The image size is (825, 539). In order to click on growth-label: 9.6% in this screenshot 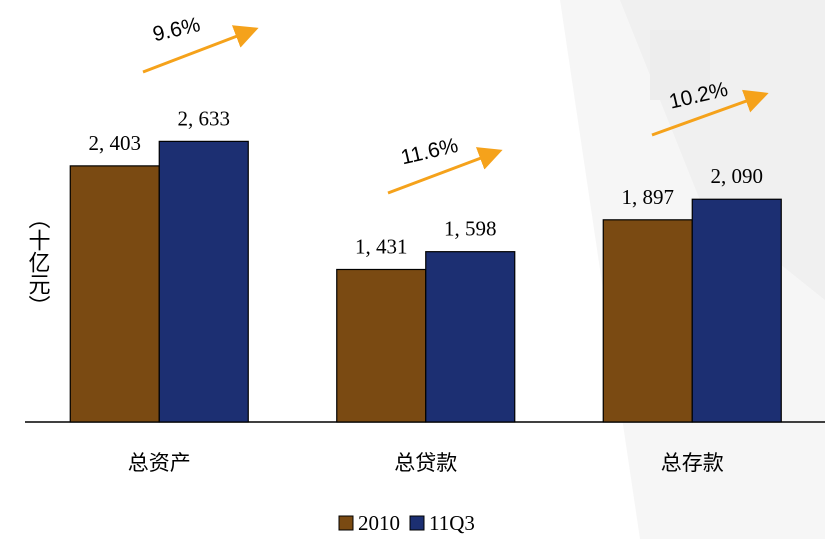, I will do `click(177, 29)`.